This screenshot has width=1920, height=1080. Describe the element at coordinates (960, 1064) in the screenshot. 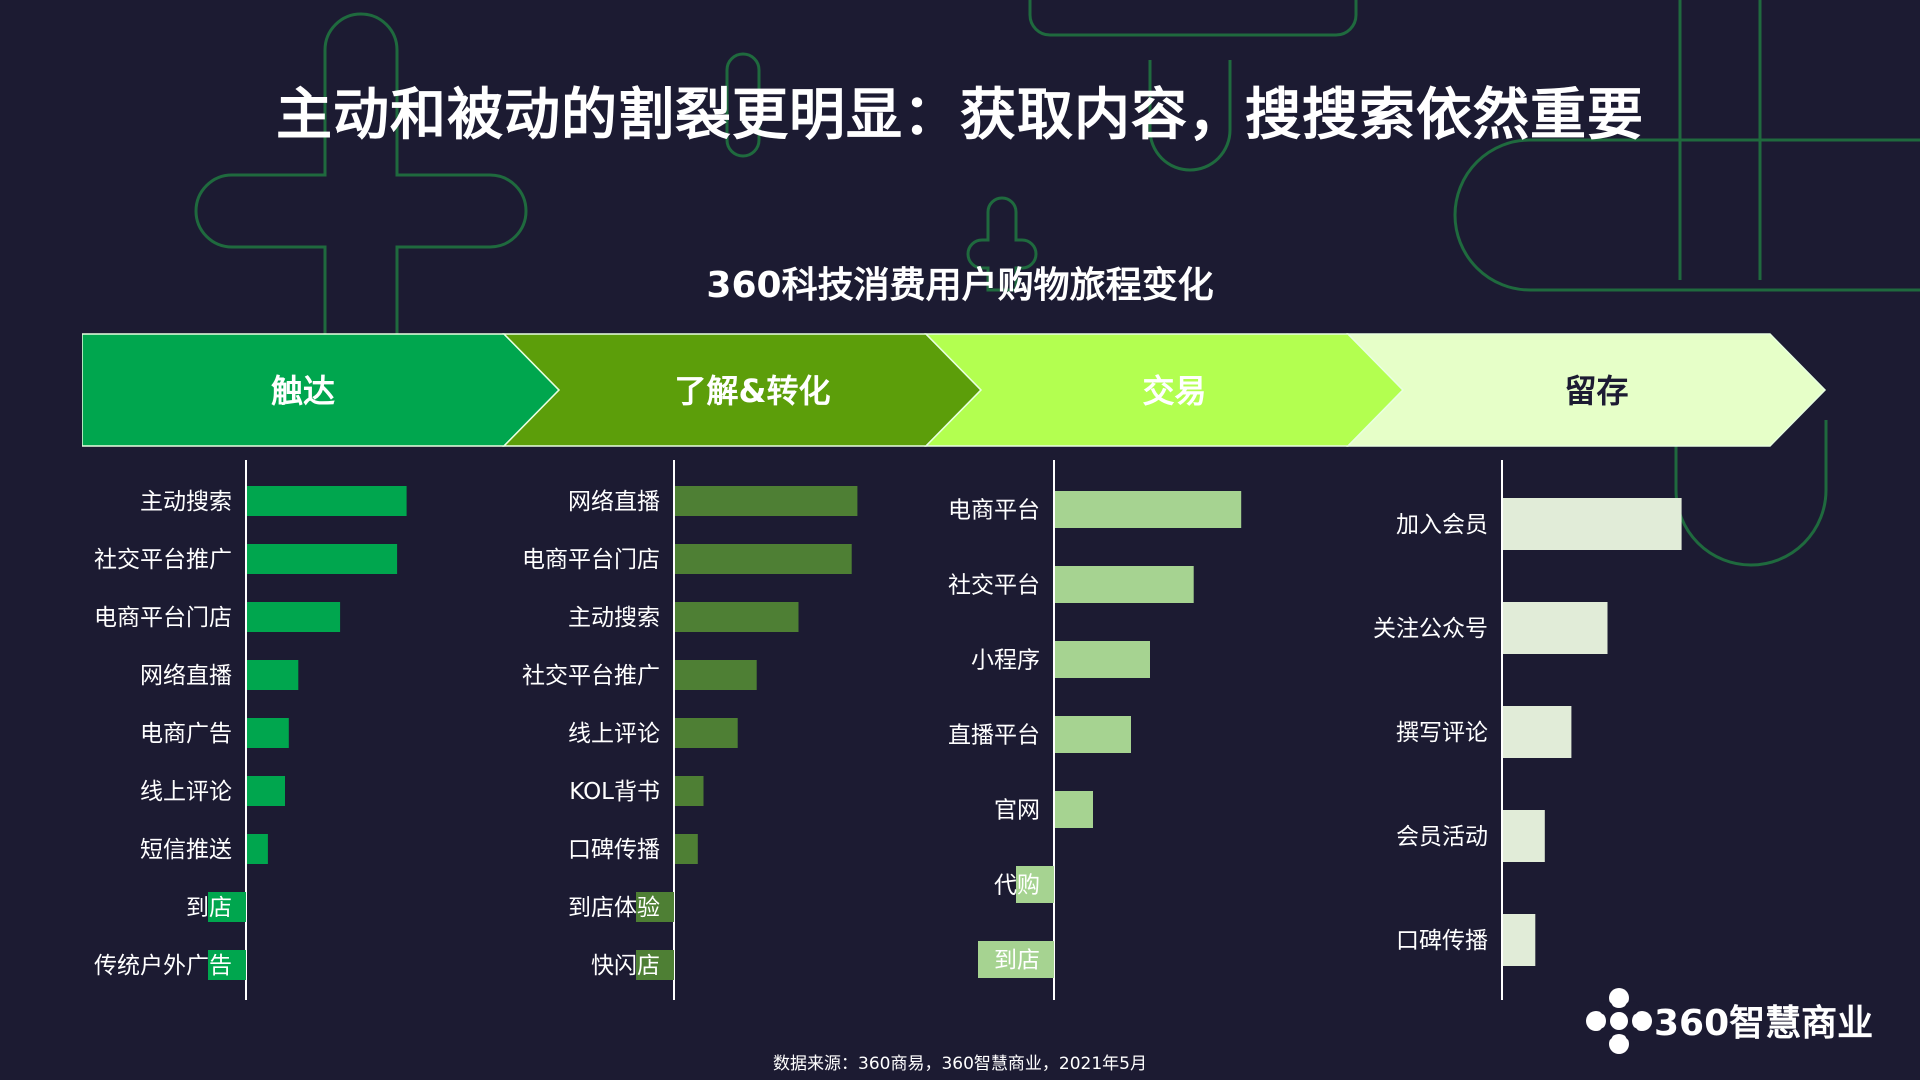

I see `source-note: 数据来源：360商易，360智慧商业，2021年5月` at that location.